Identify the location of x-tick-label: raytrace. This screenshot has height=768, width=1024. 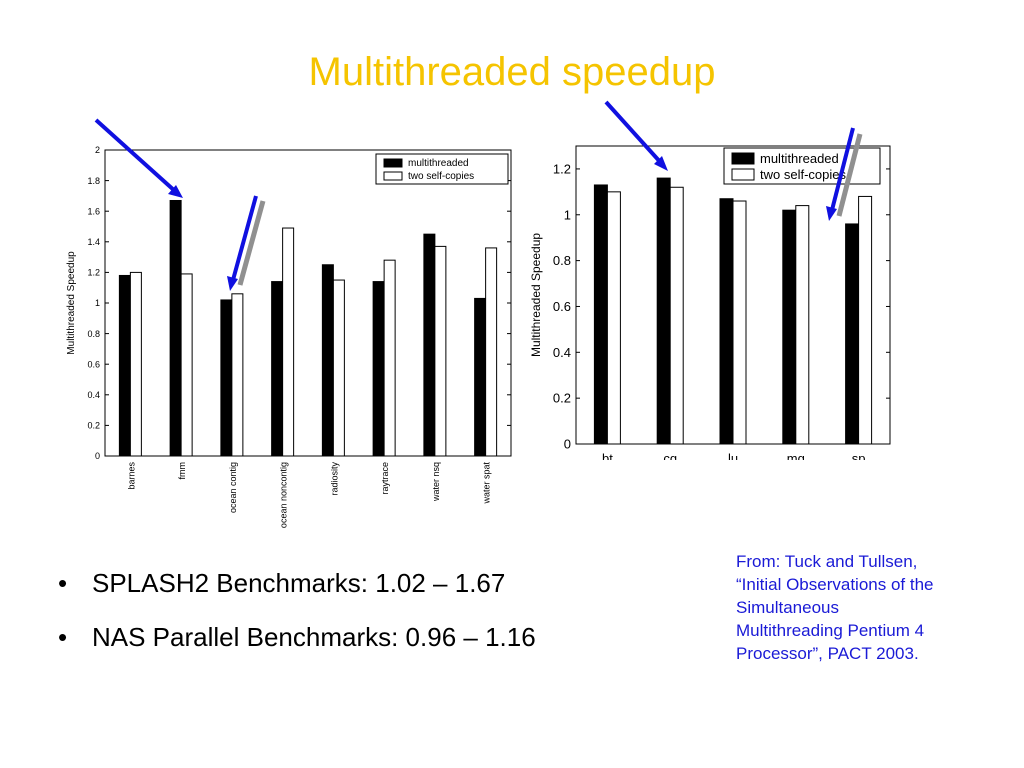
(385, 478).